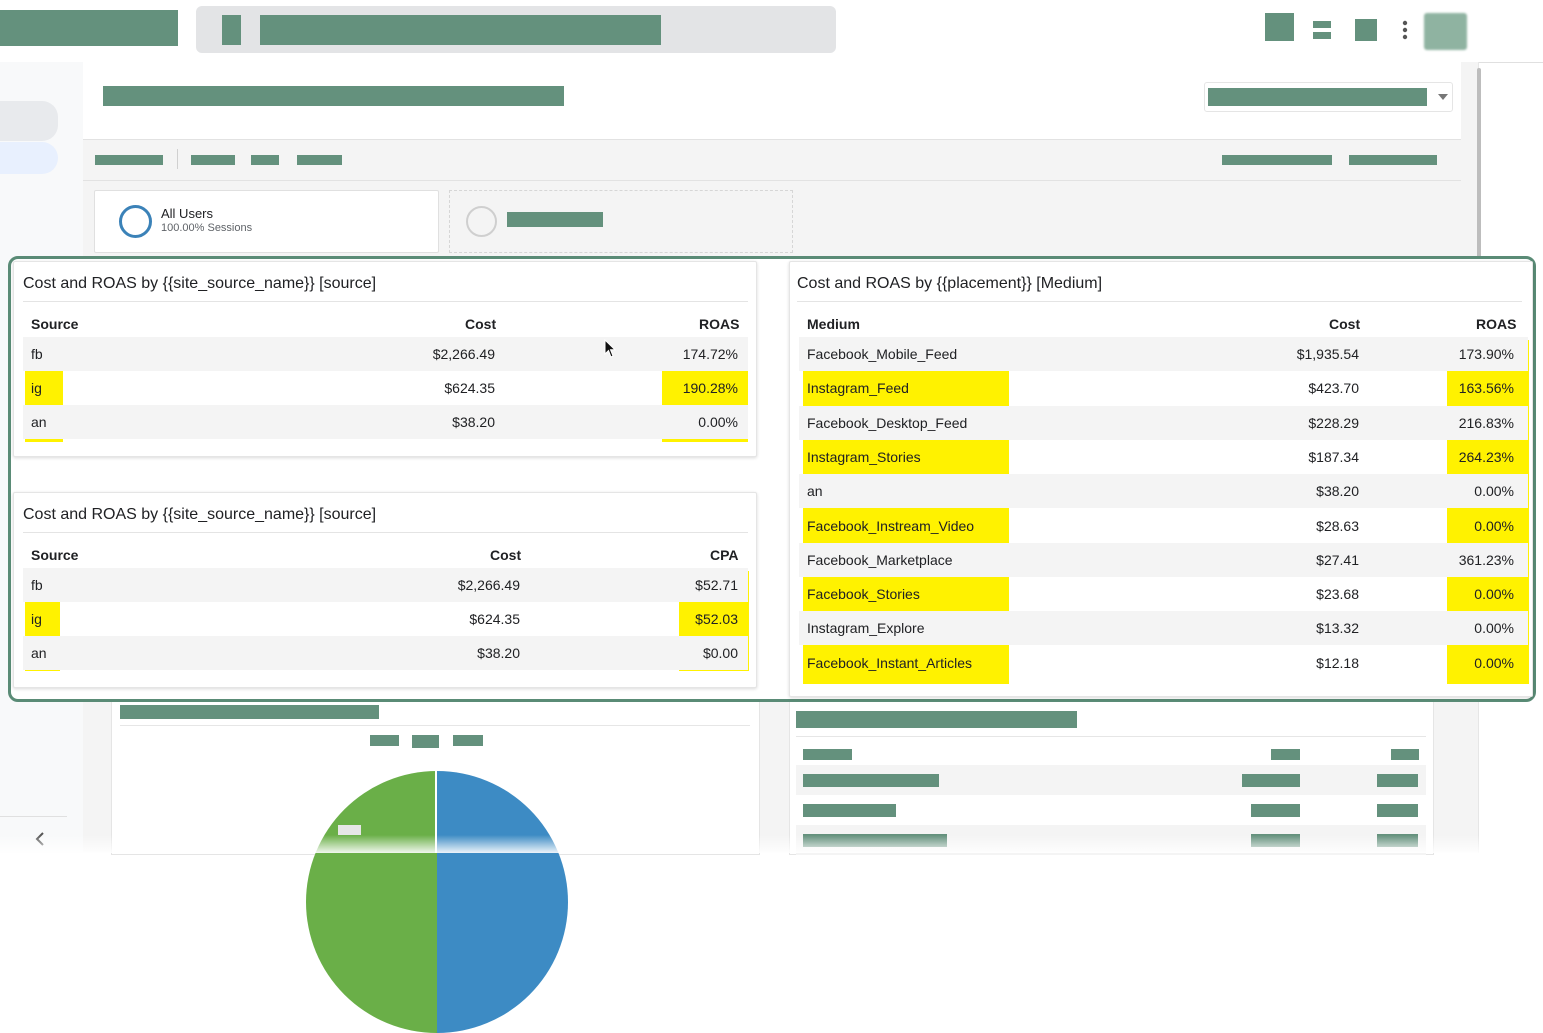  Describe the element at coordinates (29, 158) in the screenshot. I see `nav-item-active` at that location.